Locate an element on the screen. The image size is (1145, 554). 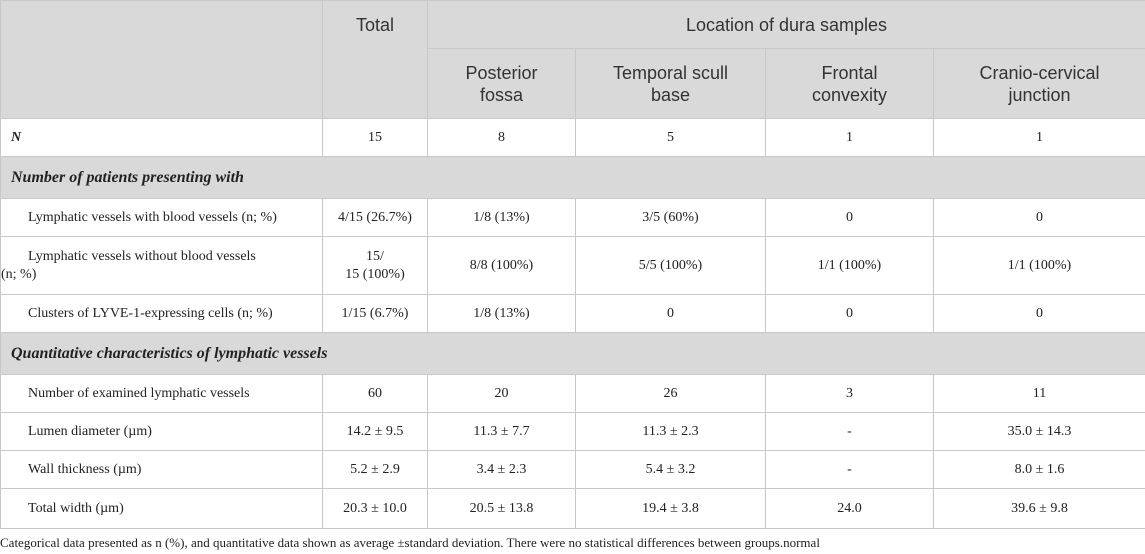
table-row-n: N 15 8 5 1 1 is located at coordinates (572, 137).